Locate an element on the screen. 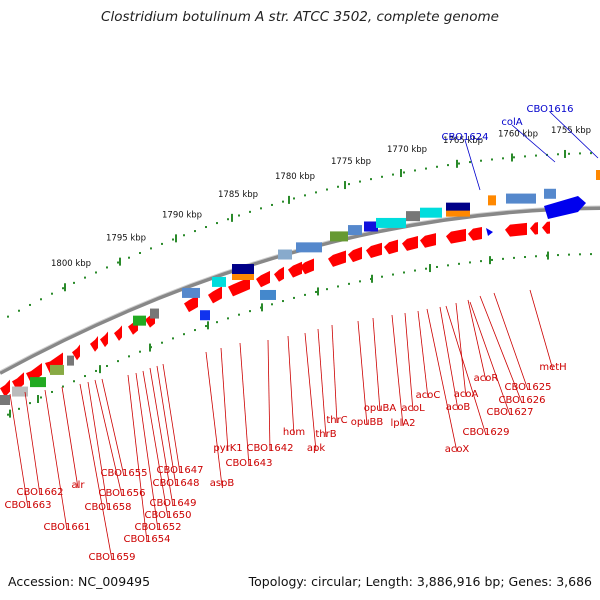 The image size is (600, 600). gene-CBO1616-feature is located at coordinates (598, 175).